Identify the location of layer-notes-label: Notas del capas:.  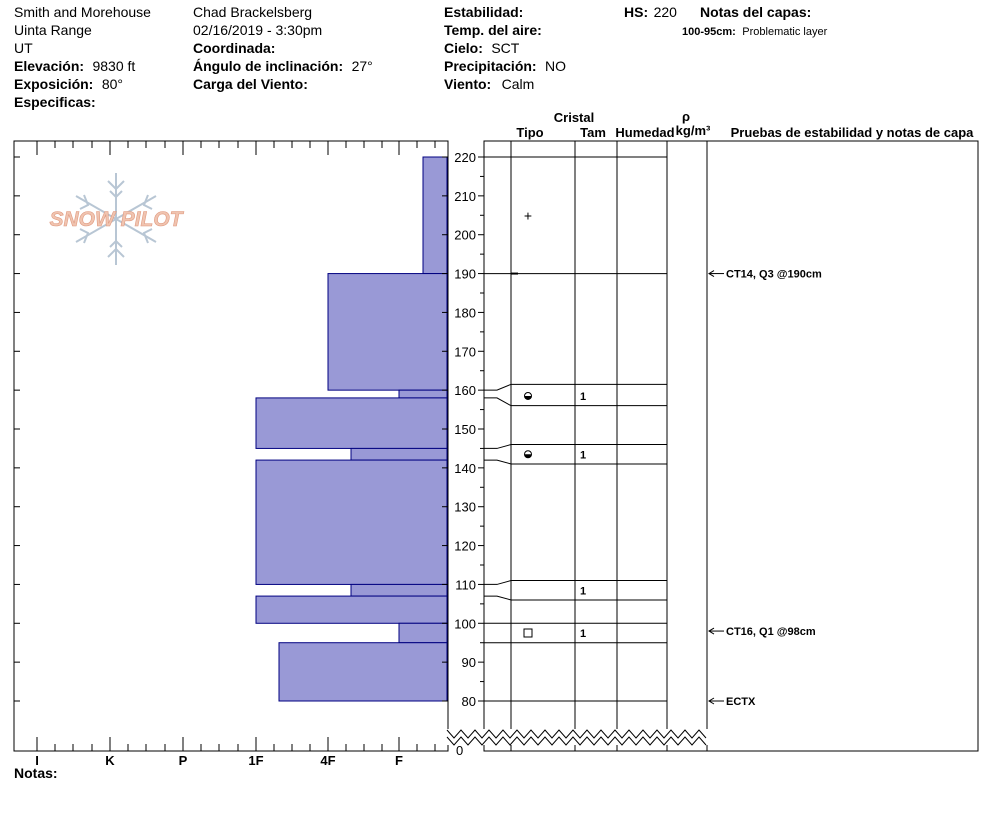
(755, 12).